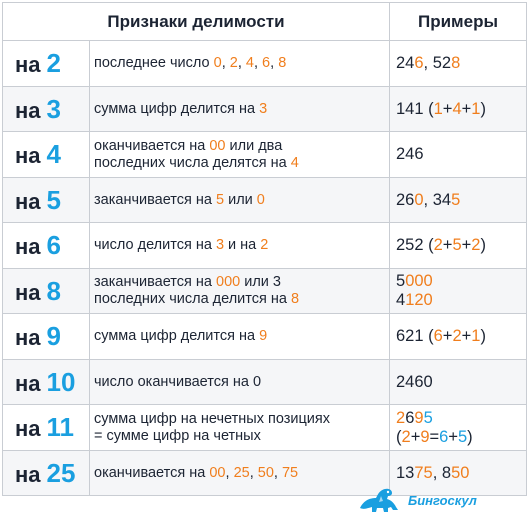 The height and width of the screenshot is (519, 532). What do you see at coordinates (405, 472) in the screenshot?
I see `plain-text: 13` at bounding box center [405, 472].